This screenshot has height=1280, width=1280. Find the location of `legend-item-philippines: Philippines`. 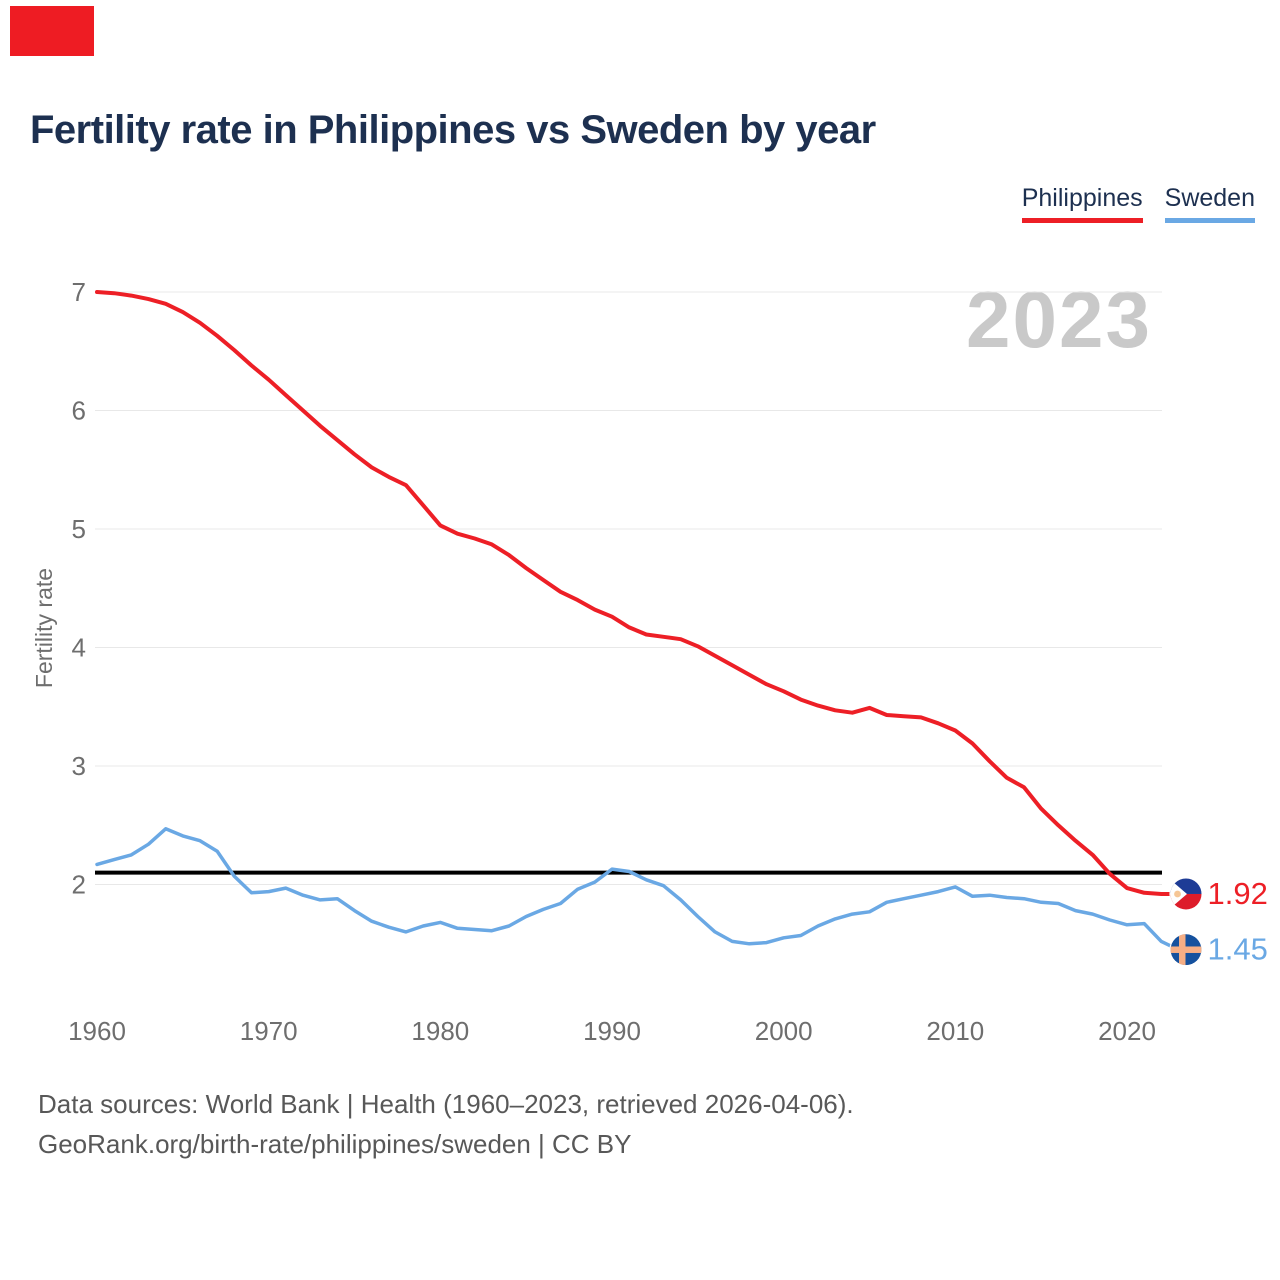

legend-item-philippines: Philippines is located at coordinates (1082, 203).